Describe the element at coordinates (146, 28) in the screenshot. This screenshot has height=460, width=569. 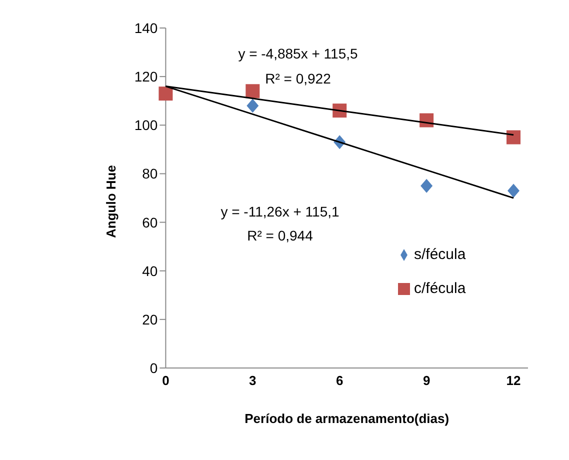
I see `y-tick-label: 140` at that location.